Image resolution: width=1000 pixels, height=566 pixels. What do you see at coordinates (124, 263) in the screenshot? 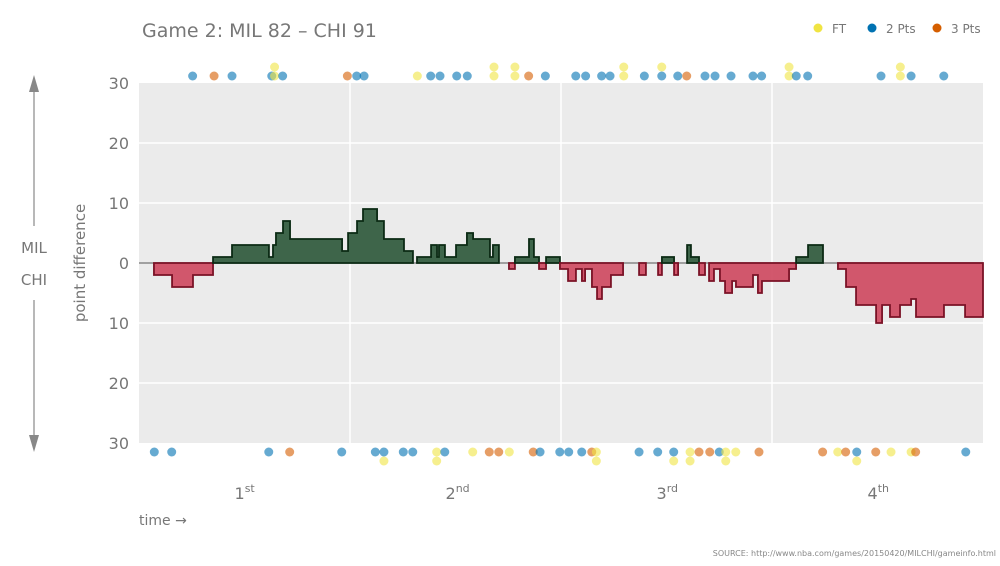
I see `y-tick-label: 0` at bounding box center [124, 263].